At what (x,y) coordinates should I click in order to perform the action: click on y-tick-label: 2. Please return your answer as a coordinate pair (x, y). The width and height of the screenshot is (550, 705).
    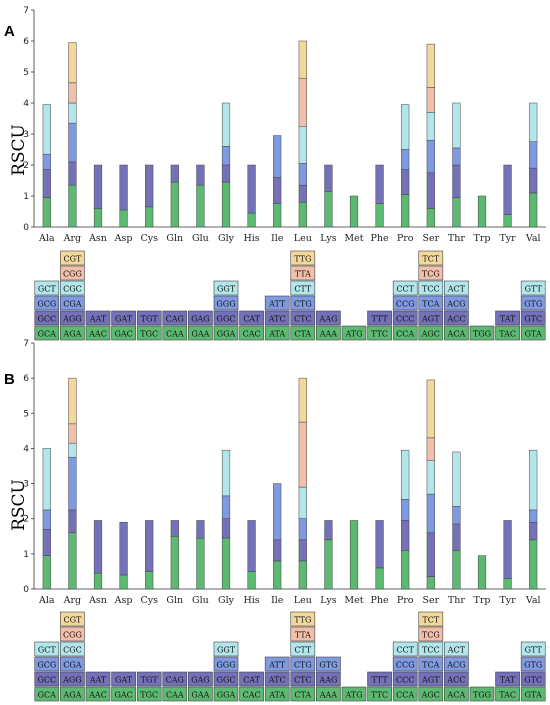
    Looking at the image, I should click on (26, 166).